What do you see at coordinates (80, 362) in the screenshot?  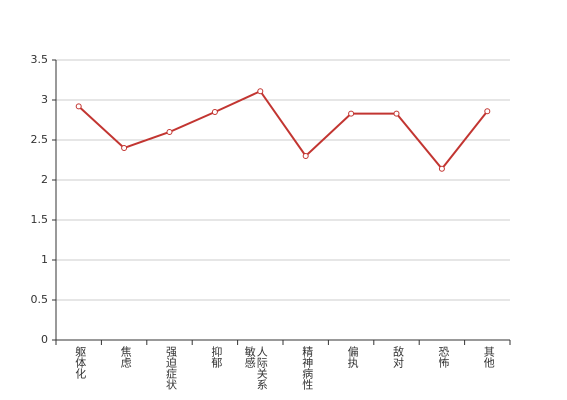 I see `x-tick-label: 躯体化` at bounding box center [80, 362].